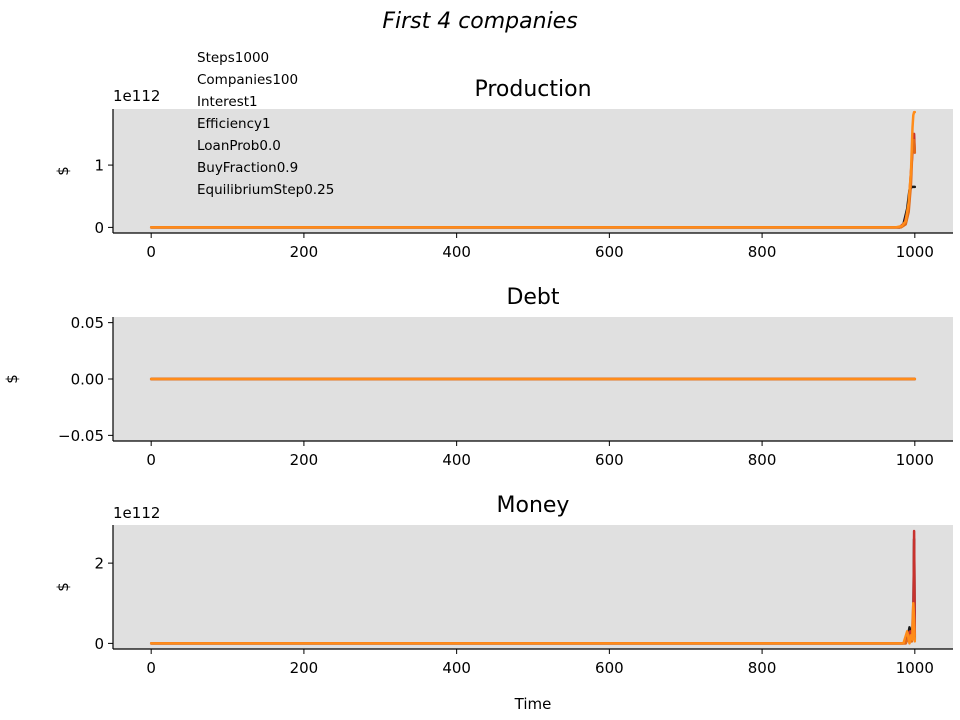  I want to click on money-x-tick-label: 200, so click(304, 668).